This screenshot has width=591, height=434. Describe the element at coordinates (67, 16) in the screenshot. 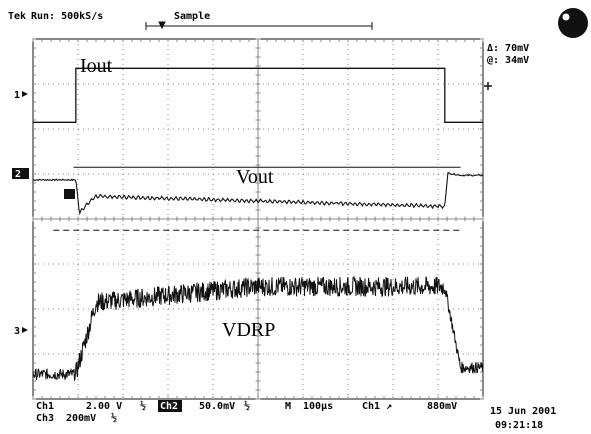

I see `run-status: Run: 500kS/s` at that location.